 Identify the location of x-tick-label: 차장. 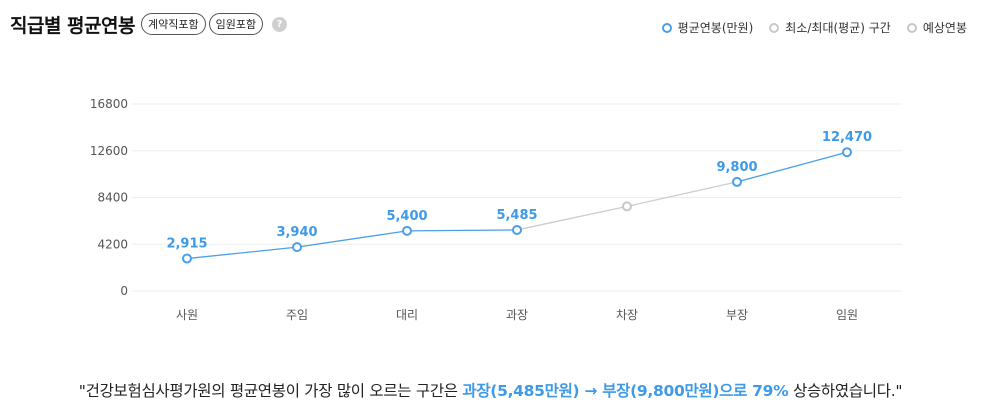
(627, 315).